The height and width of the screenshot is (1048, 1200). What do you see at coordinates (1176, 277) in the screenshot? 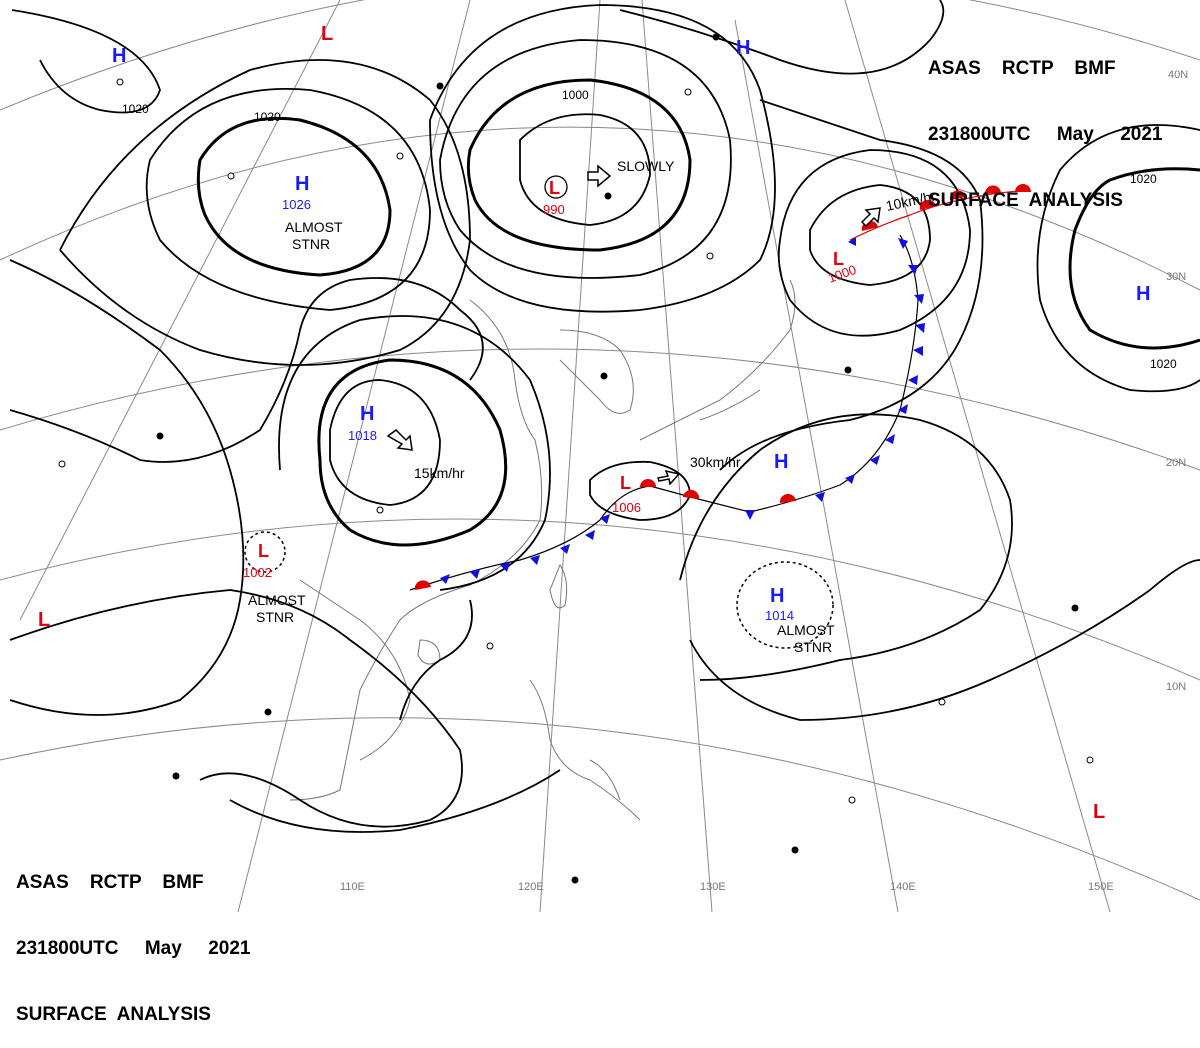
I see `lat-label-30n: 30N` at bounding box center [1176, 277].